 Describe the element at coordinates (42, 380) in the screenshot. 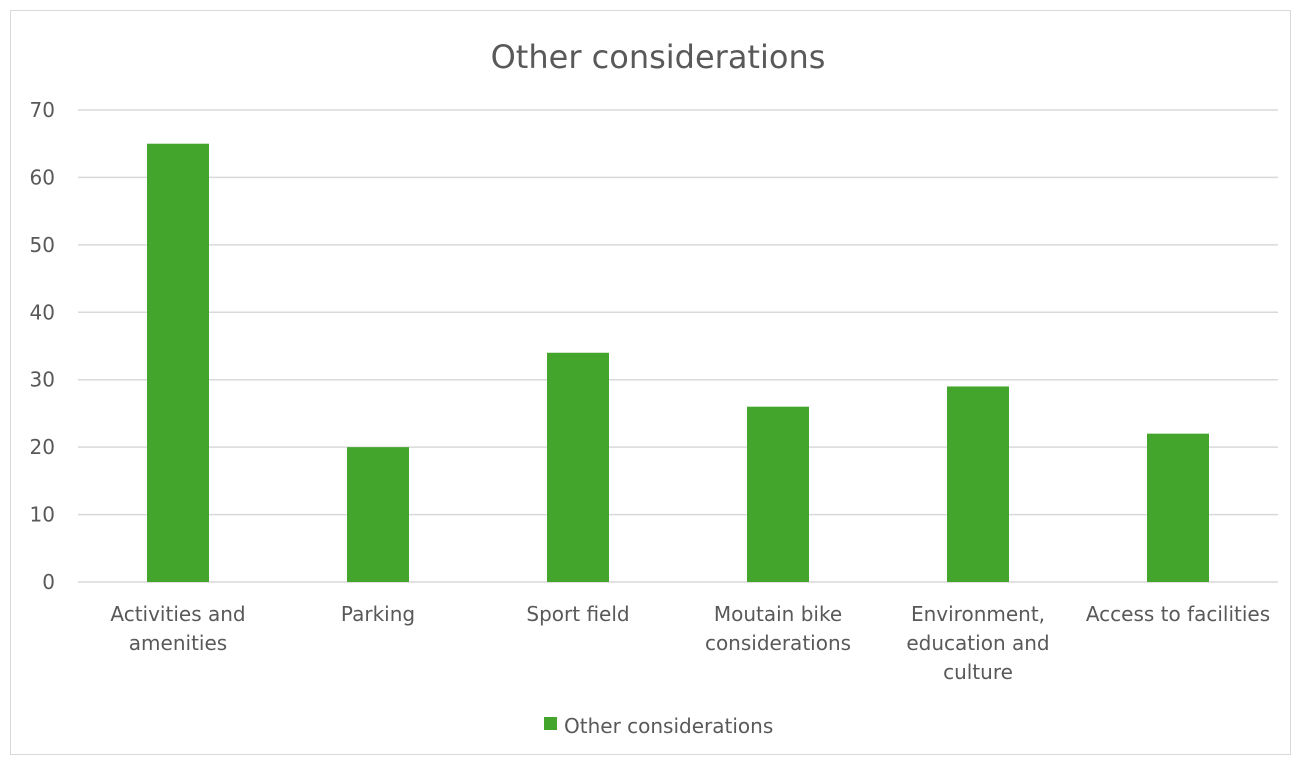

I see `y-tick-label: 30` at that location.